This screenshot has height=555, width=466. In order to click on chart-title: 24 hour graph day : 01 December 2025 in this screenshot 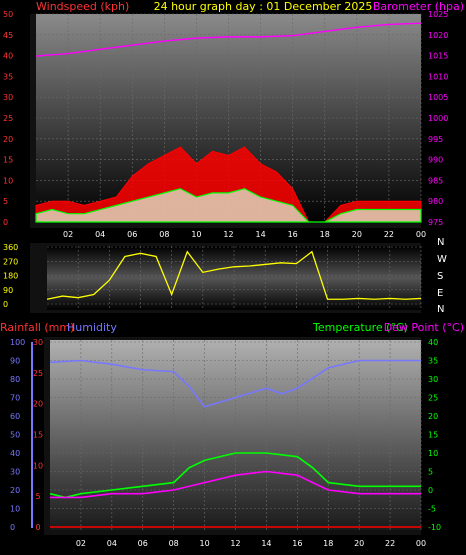, I will do `click(263, 6)`.